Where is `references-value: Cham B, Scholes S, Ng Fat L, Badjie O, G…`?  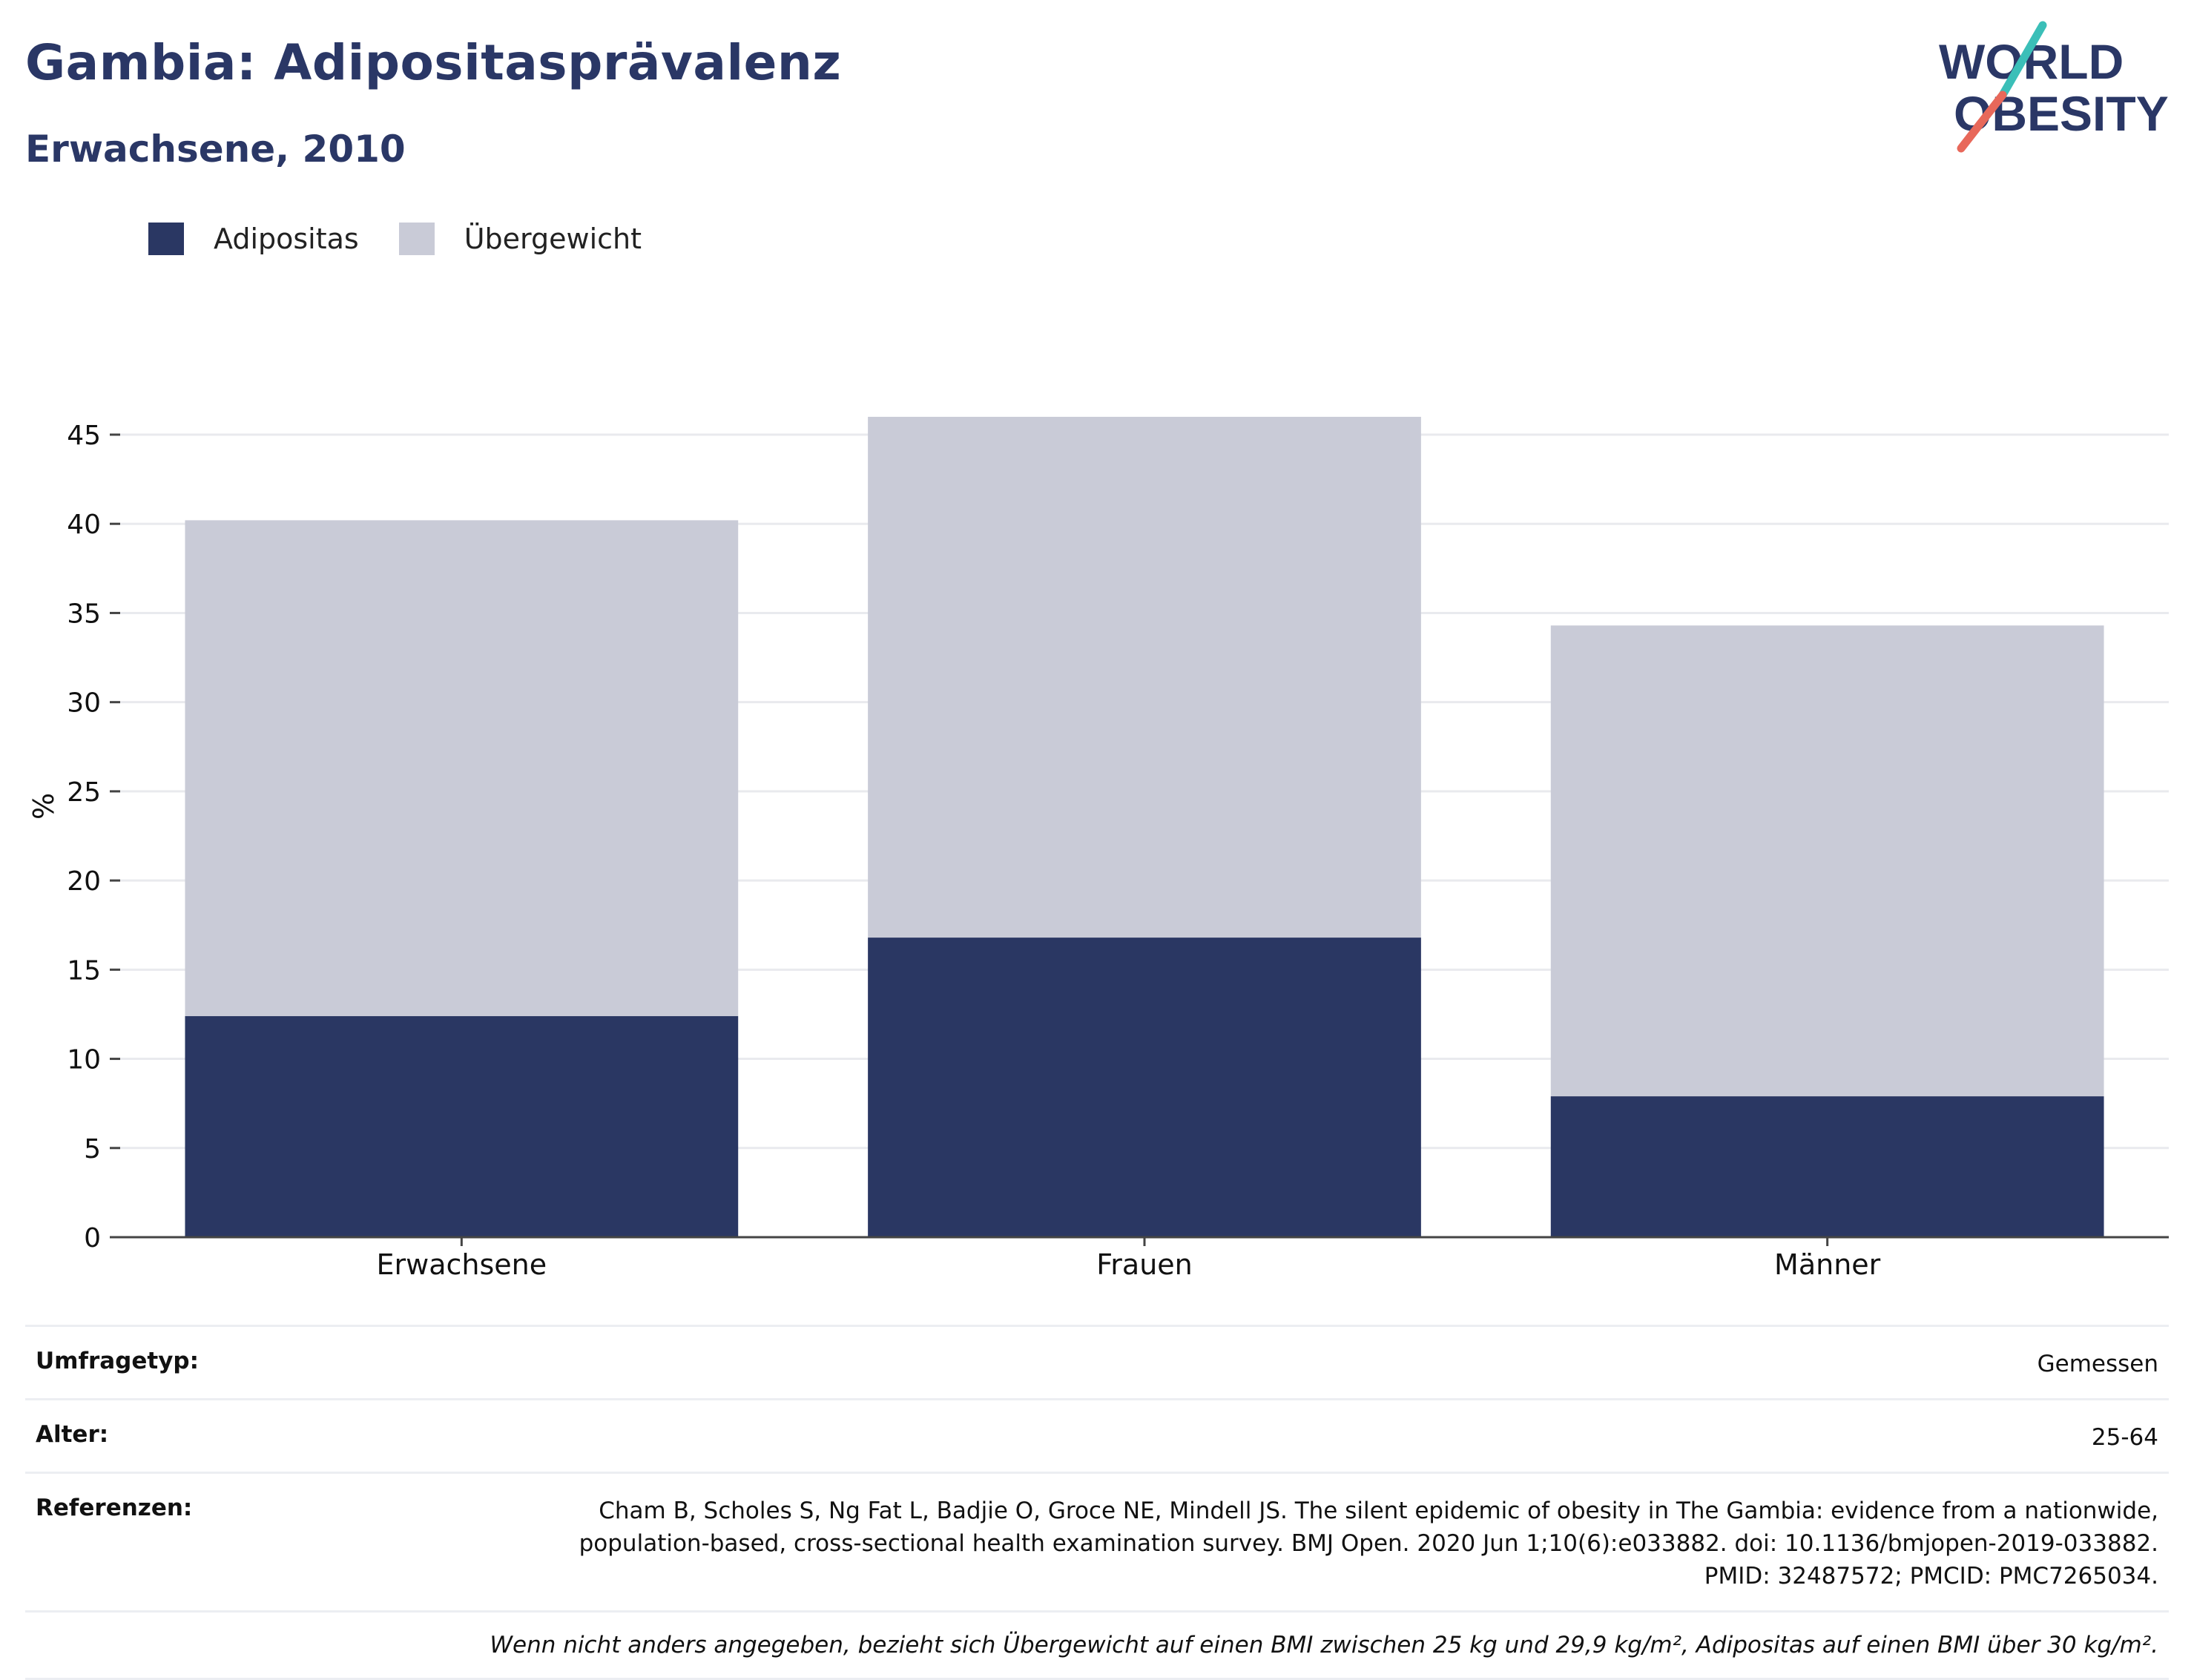 references-value: Cham B, Scholes S, Ng Fat L, Badjie O, G… is located at coordinates (1368, 1544).